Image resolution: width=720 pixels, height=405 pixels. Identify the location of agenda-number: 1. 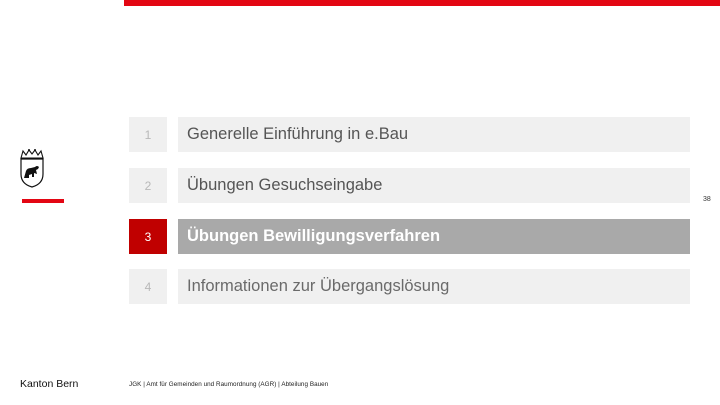
(148, 134).